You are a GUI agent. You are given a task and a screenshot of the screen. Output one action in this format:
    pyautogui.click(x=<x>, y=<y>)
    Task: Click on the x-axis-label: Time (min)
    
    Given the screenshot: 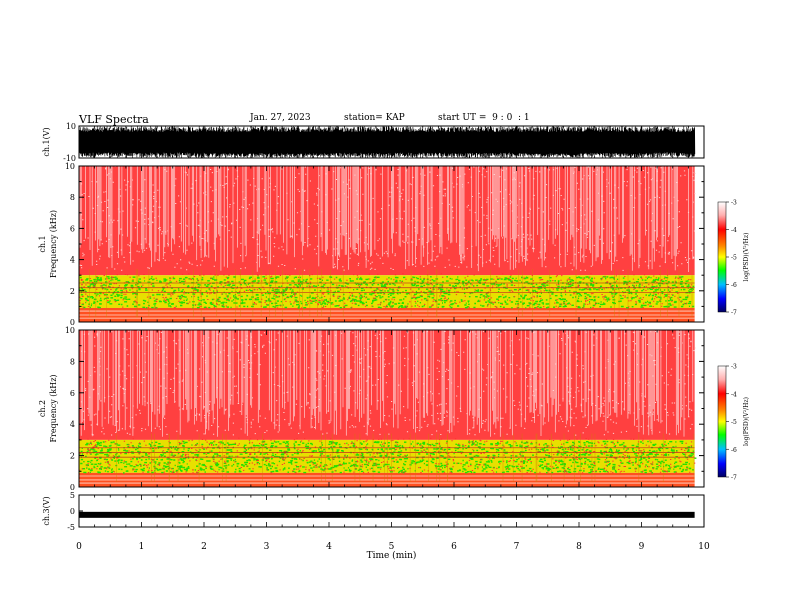 What is the action you would take?
    pyautogui.click(x=392, y=555)
    